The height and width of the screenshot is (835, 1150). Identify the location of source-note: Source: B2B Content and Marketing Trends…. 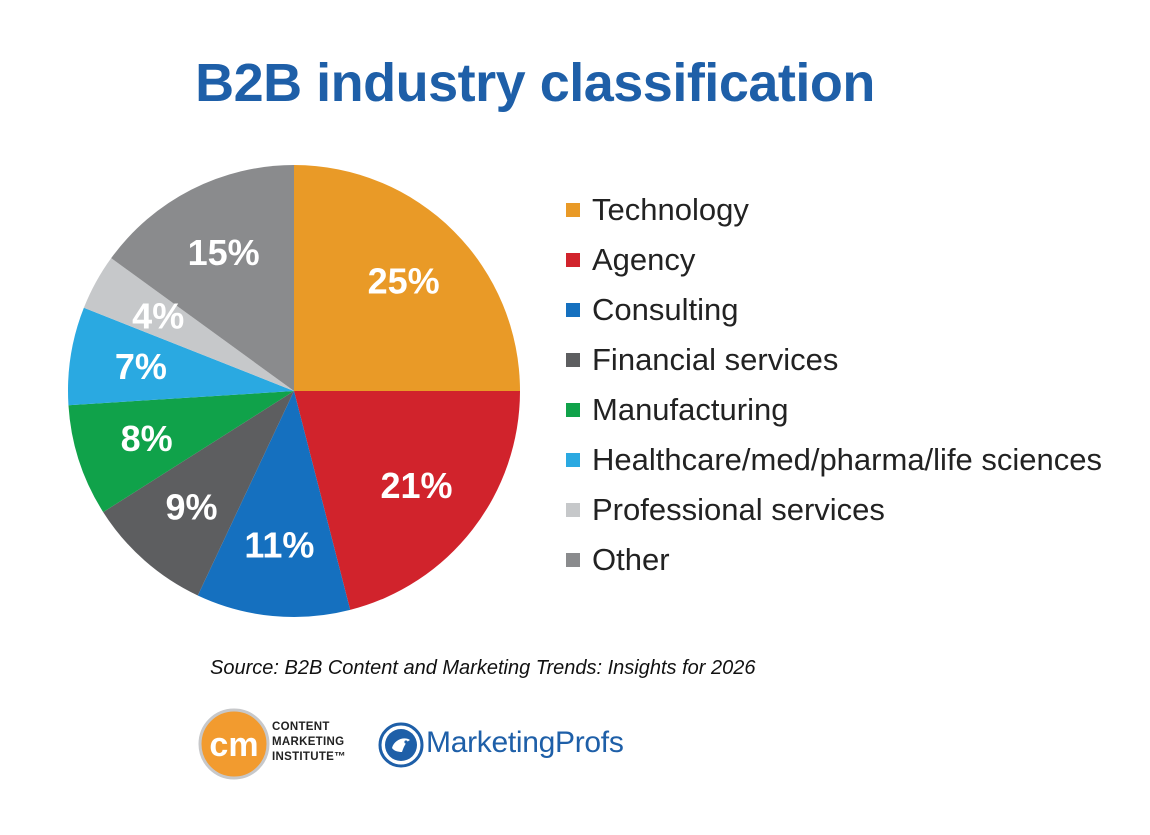
(483, 668).